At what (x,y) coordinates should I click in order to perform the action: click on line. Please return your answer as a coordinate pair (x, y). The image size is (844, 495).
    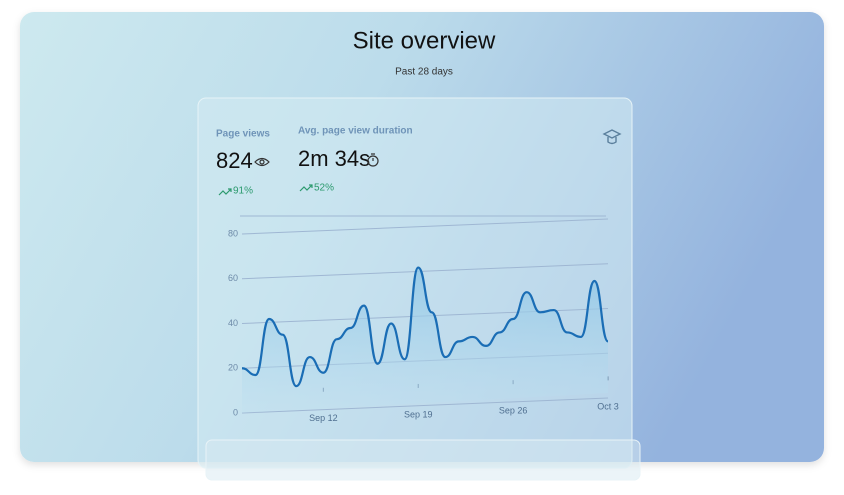
    Looking at the image, I should click on (425, 327).